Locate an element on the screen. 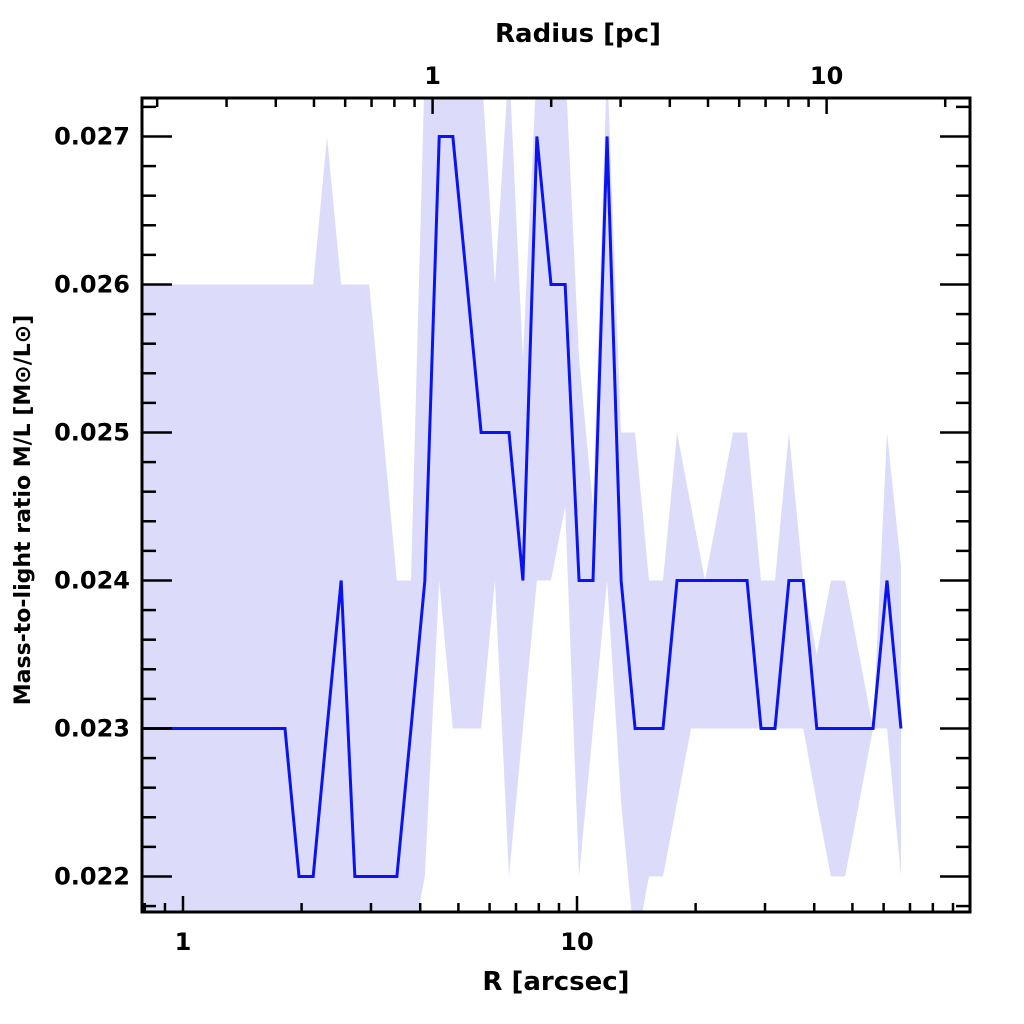 This screenshot has width=1024, height=1024. y-tick-label: 0.022 is located at coordinates (92, 876).